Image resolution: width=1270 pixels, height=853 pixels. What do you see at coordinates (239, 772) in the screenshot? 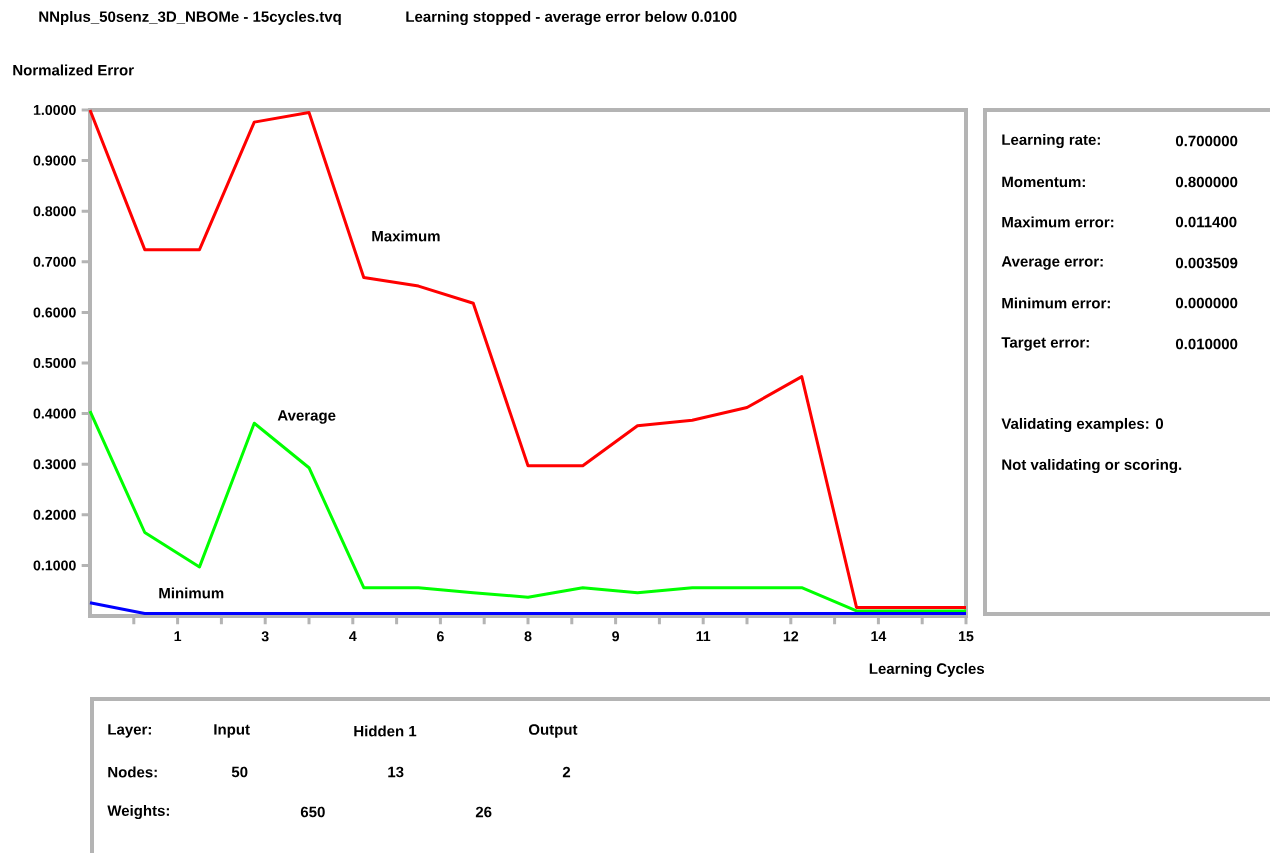
I see `text: 50` at bounding box center [239, 772].